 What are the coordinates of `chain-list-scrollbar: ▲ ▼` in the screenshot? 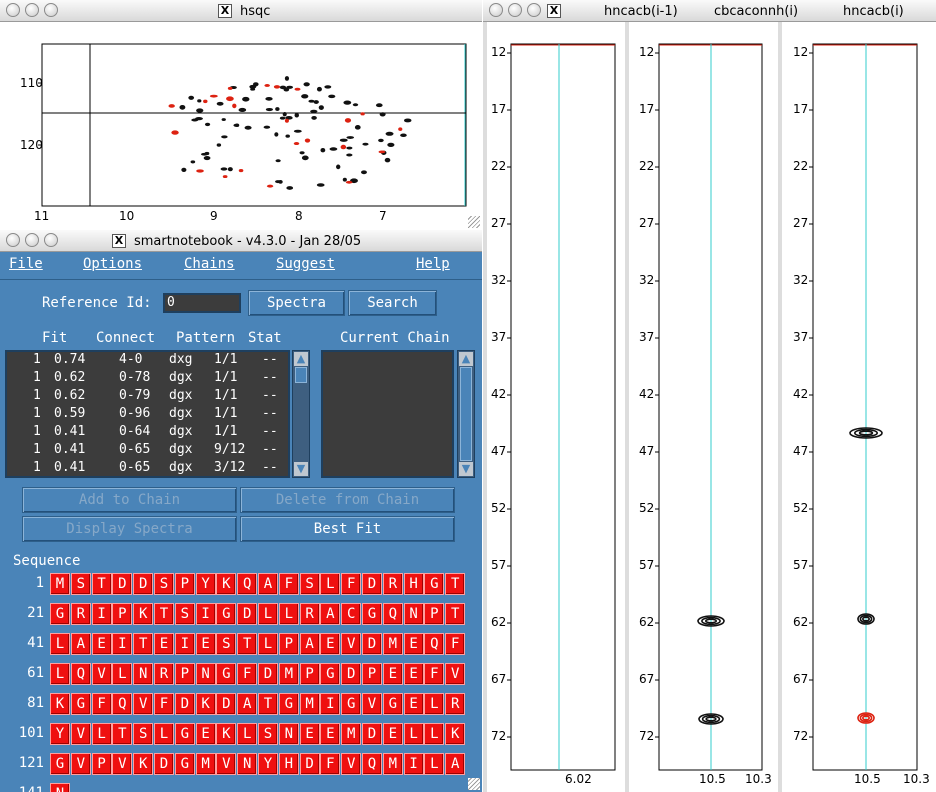 It's located at (466, 414).